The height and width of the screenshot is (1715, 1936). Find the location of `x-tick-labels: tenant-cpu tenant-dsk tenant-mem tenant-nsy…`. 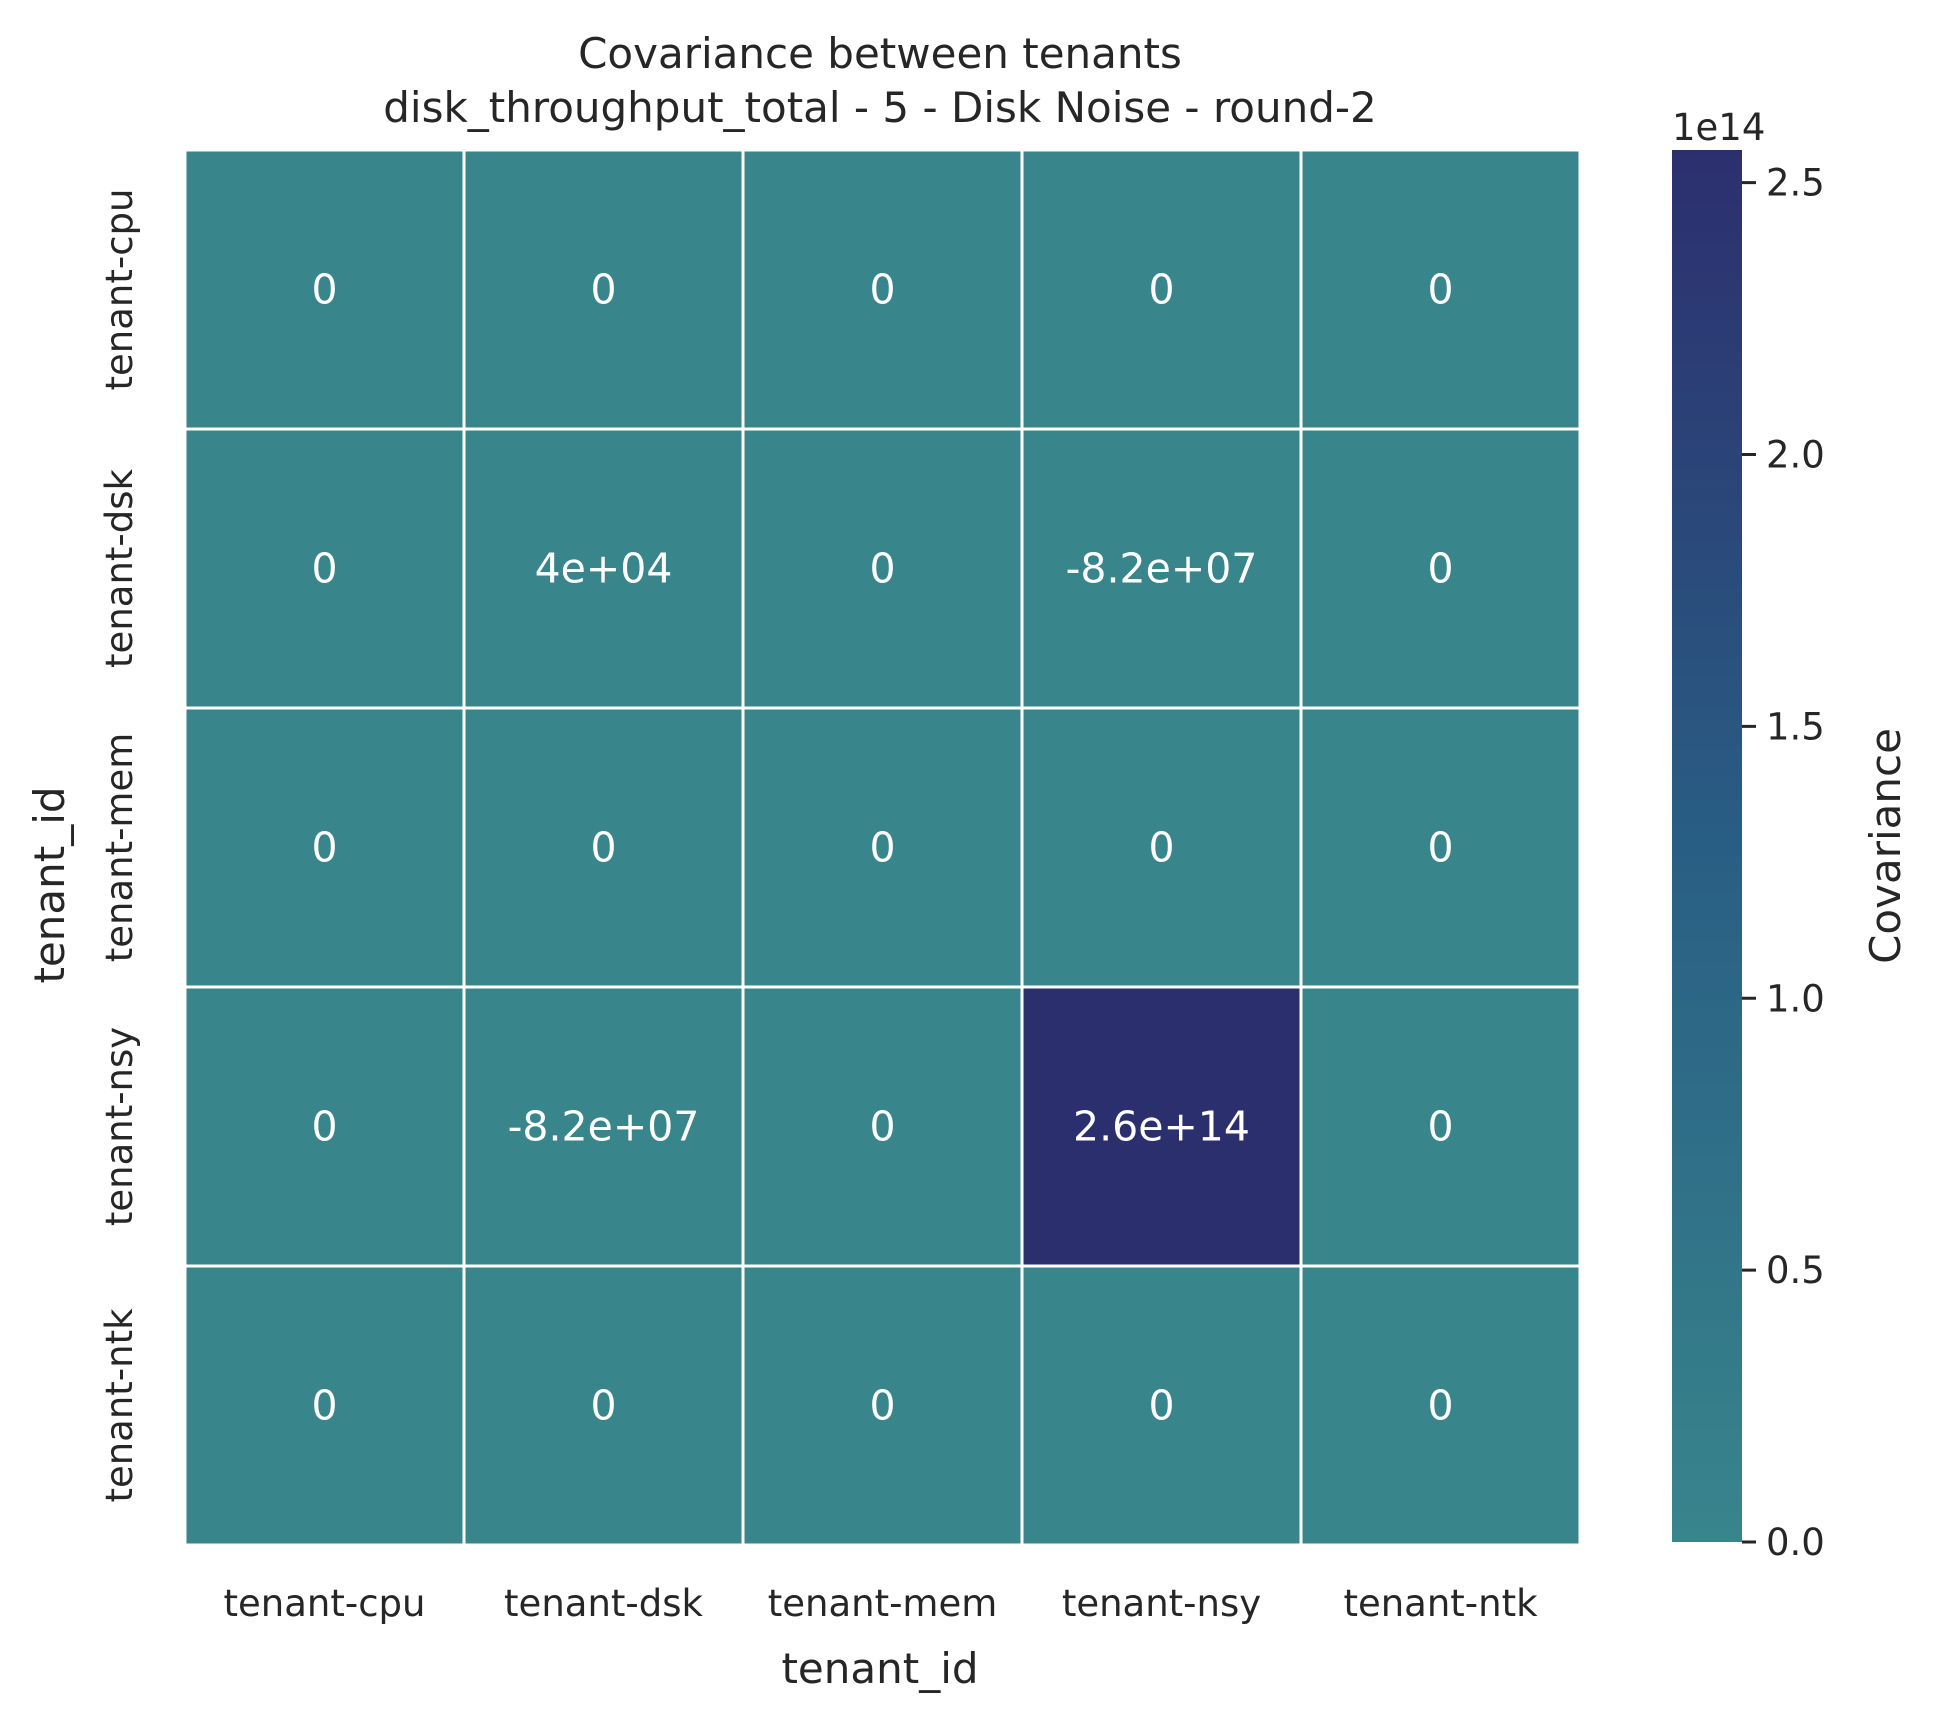

x-tick-labels: tenant-cpu tenant-dsk tenant-mem tenant-nsy… is located at coordinates (881, 1603).